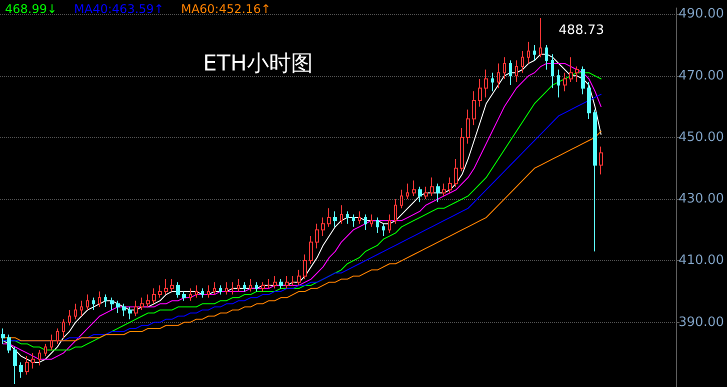  What do you see at coordinates (701, 199) in the screenshot?
I see `y-tick-label: 430.00` at bounding box center [701, 199].